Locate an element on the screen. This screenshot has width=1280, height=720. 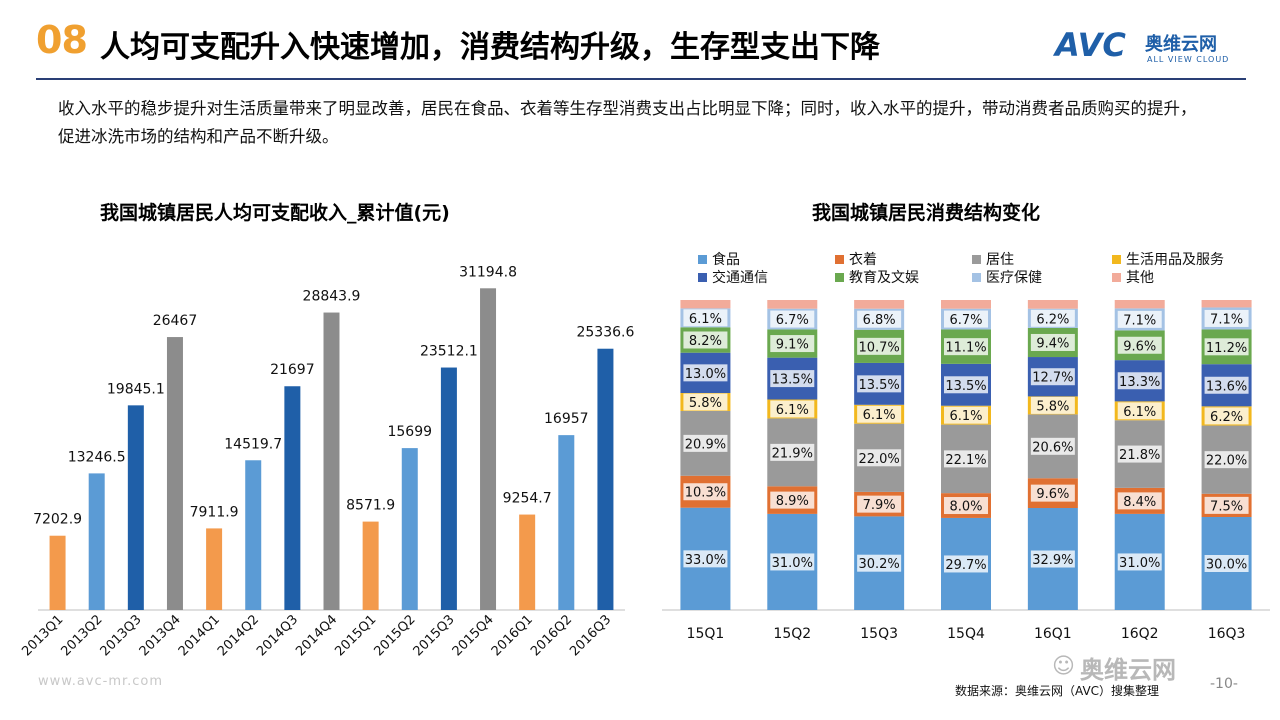
label-box-16Q3-教育及文娱 is located at coordinates (1226, 347).